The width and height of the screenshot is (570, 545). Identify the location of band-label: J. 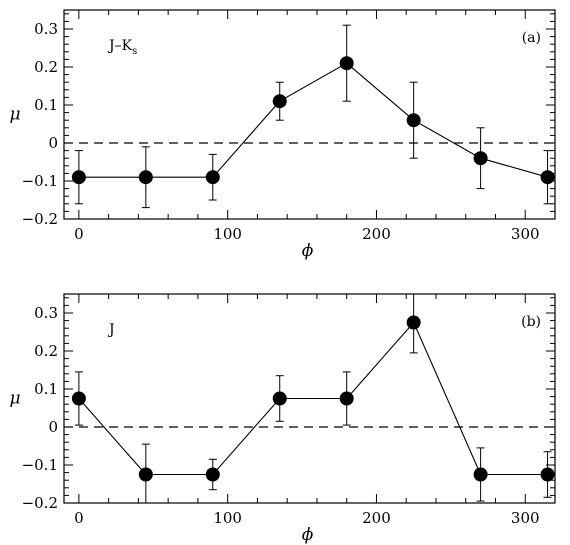
(111, 330).